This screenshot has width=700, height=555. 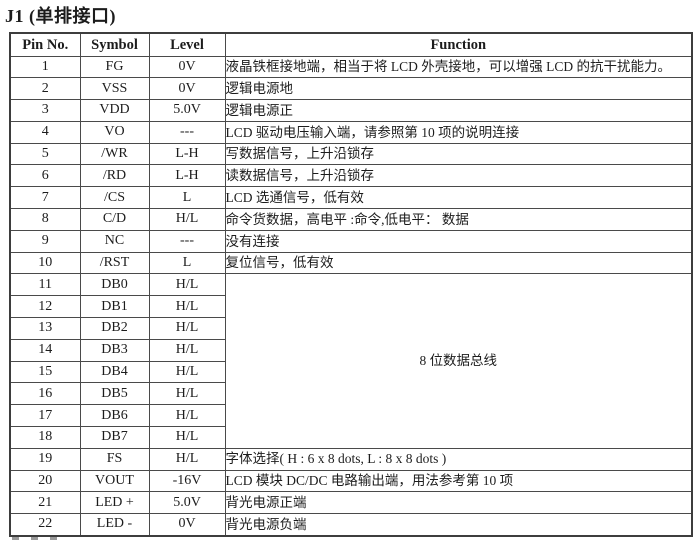 What do you see at coordinates (187, 198) in the screenshot?
I see `cell-level: L` at bounding box center [187, 198].